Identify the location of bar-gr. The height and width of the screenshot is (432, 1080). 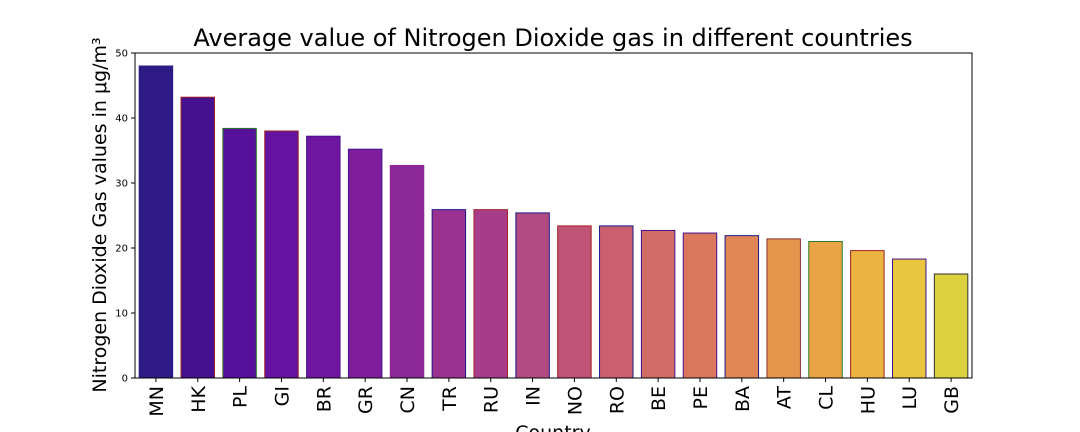
(365, 263).